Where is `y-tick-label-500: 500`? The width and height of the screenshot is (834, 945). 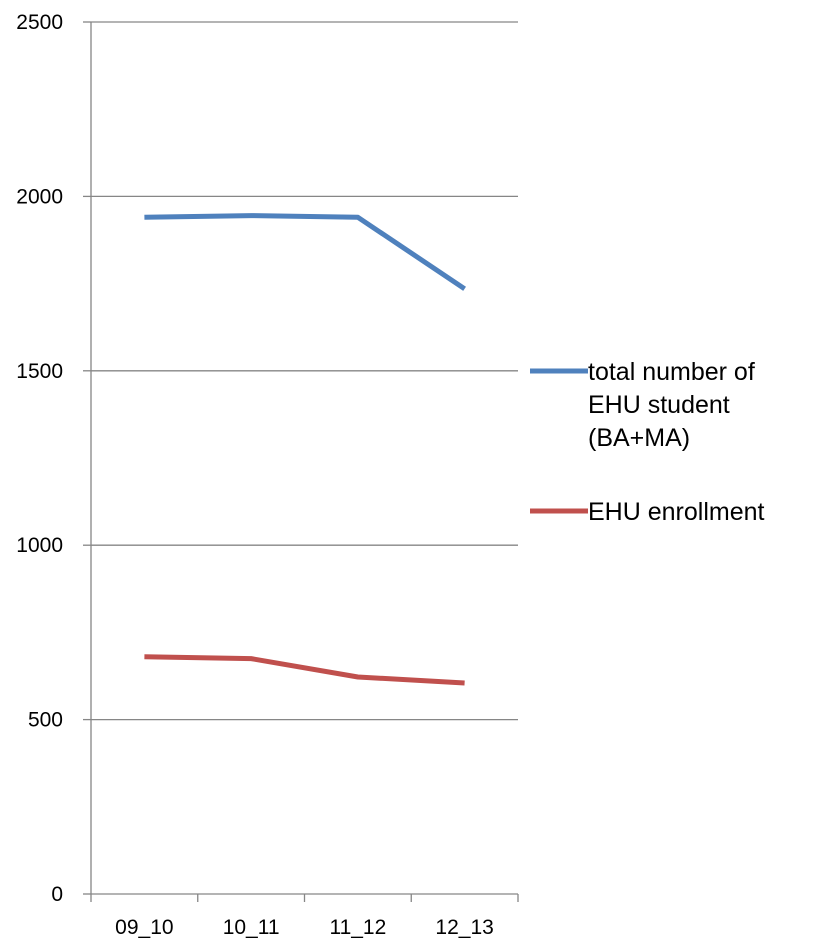
y-tick-label-500: 500 is located at coordinates (45, 720).